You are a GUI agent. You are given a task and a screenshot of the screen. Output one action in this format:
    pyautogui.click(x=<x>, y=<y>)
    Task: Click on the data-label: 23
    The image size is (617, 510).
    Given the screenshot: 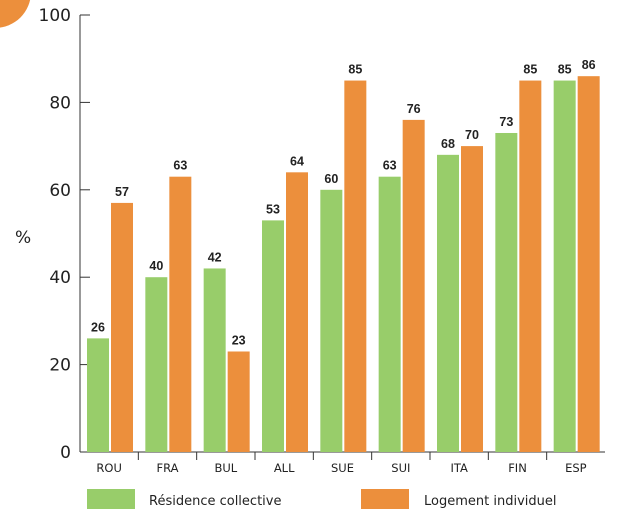 What is the action you would take?
    pyautogui.click(x=239, y=340)
    